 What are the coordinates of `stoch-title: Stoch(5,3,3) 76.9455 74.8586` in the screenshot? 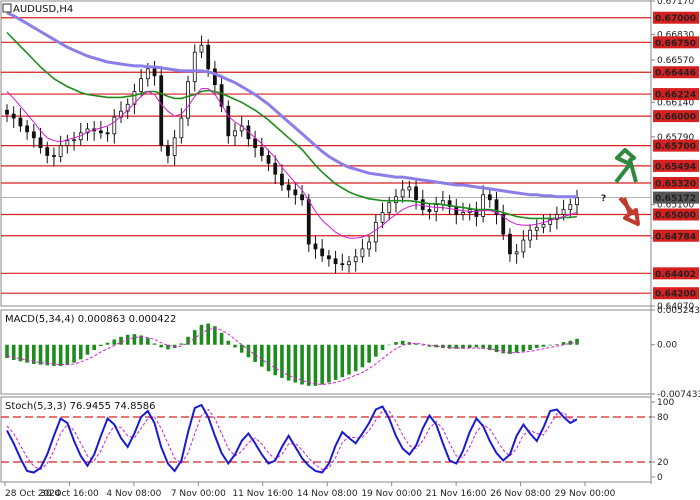 It's located at (80, 406).